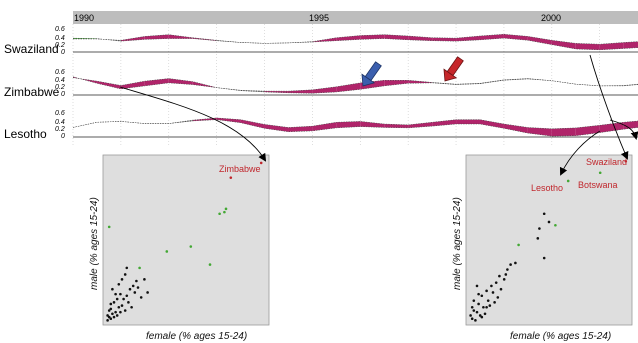  I want to click on y-axis-title-left: male (% ages 15-24), so click(94, 243).